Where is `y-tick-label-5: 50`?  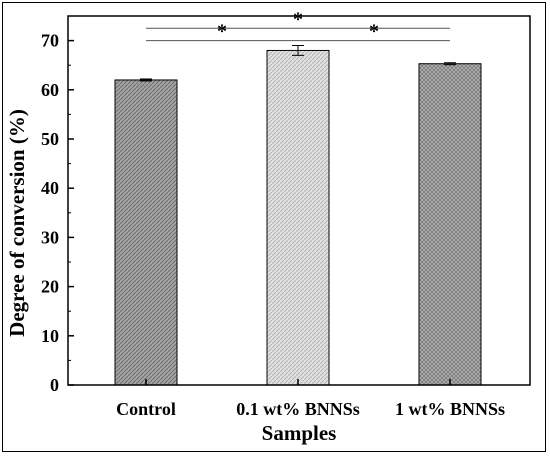
y-tick-label-5: 50 is located at coordinates (50, 139).